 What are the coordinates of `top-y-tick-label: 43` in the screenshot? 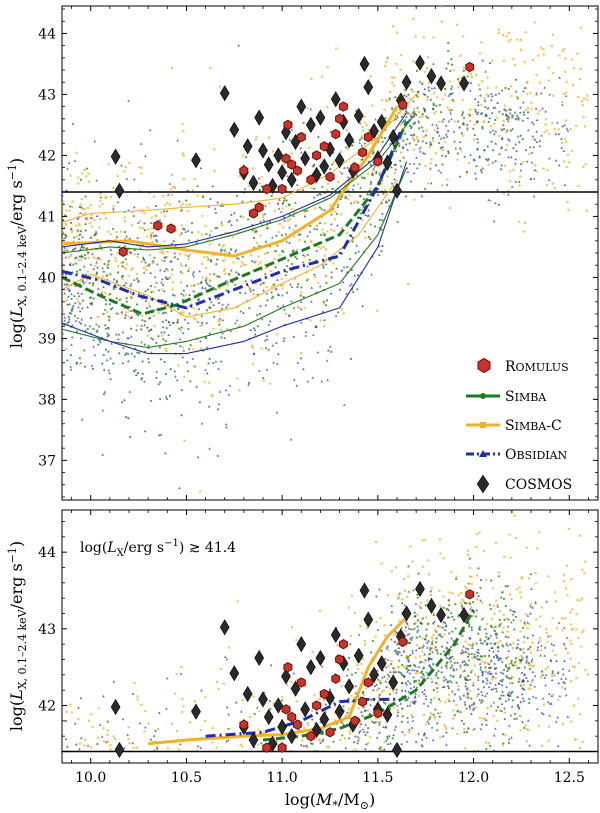 It's located at (47, 95).